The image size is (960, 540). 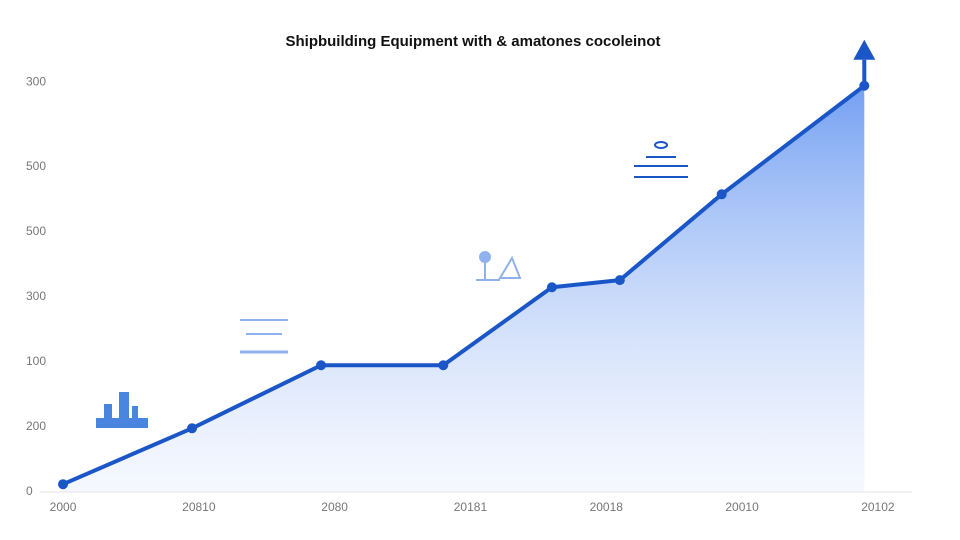 I want to click on x-tick-label: 20810, so click(x=199, y=507).